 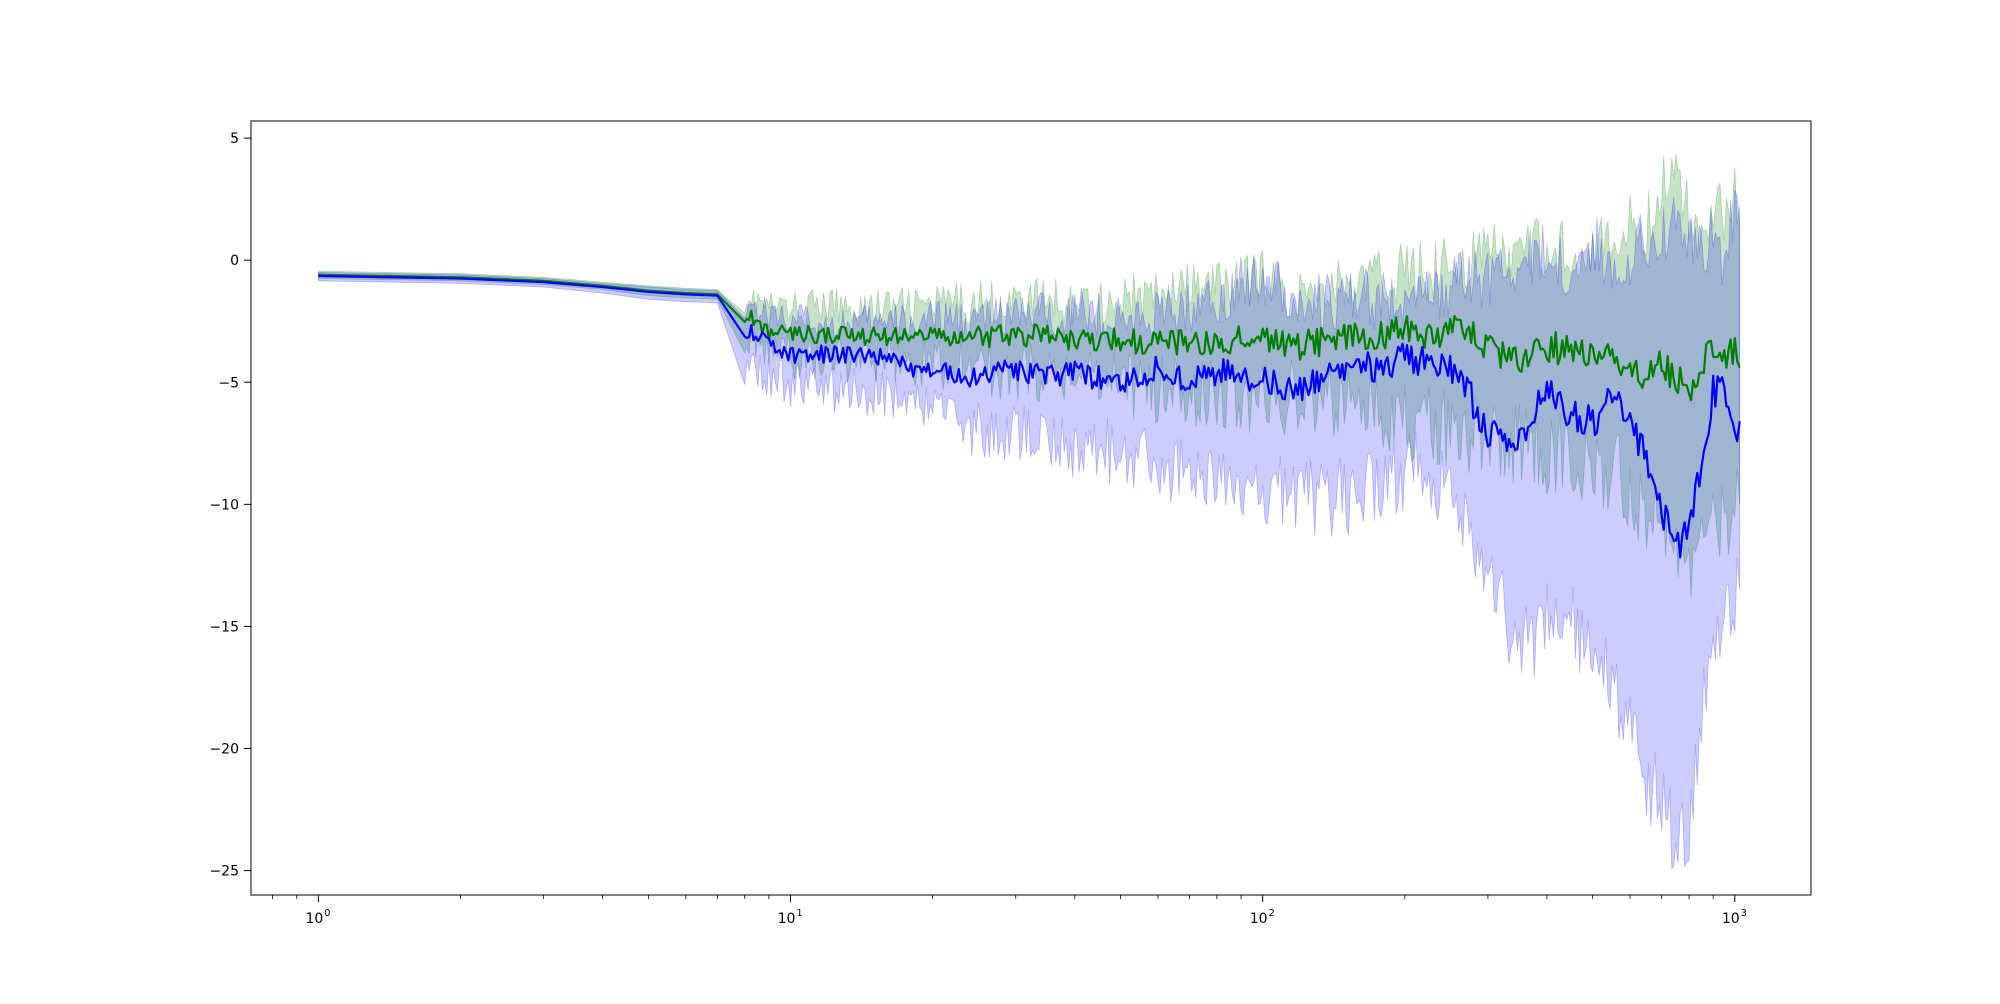 What do you see at coordinates (224, 505) in the screenshot?
I see `y-tick-label: −10` at bounding box center [224, 505].